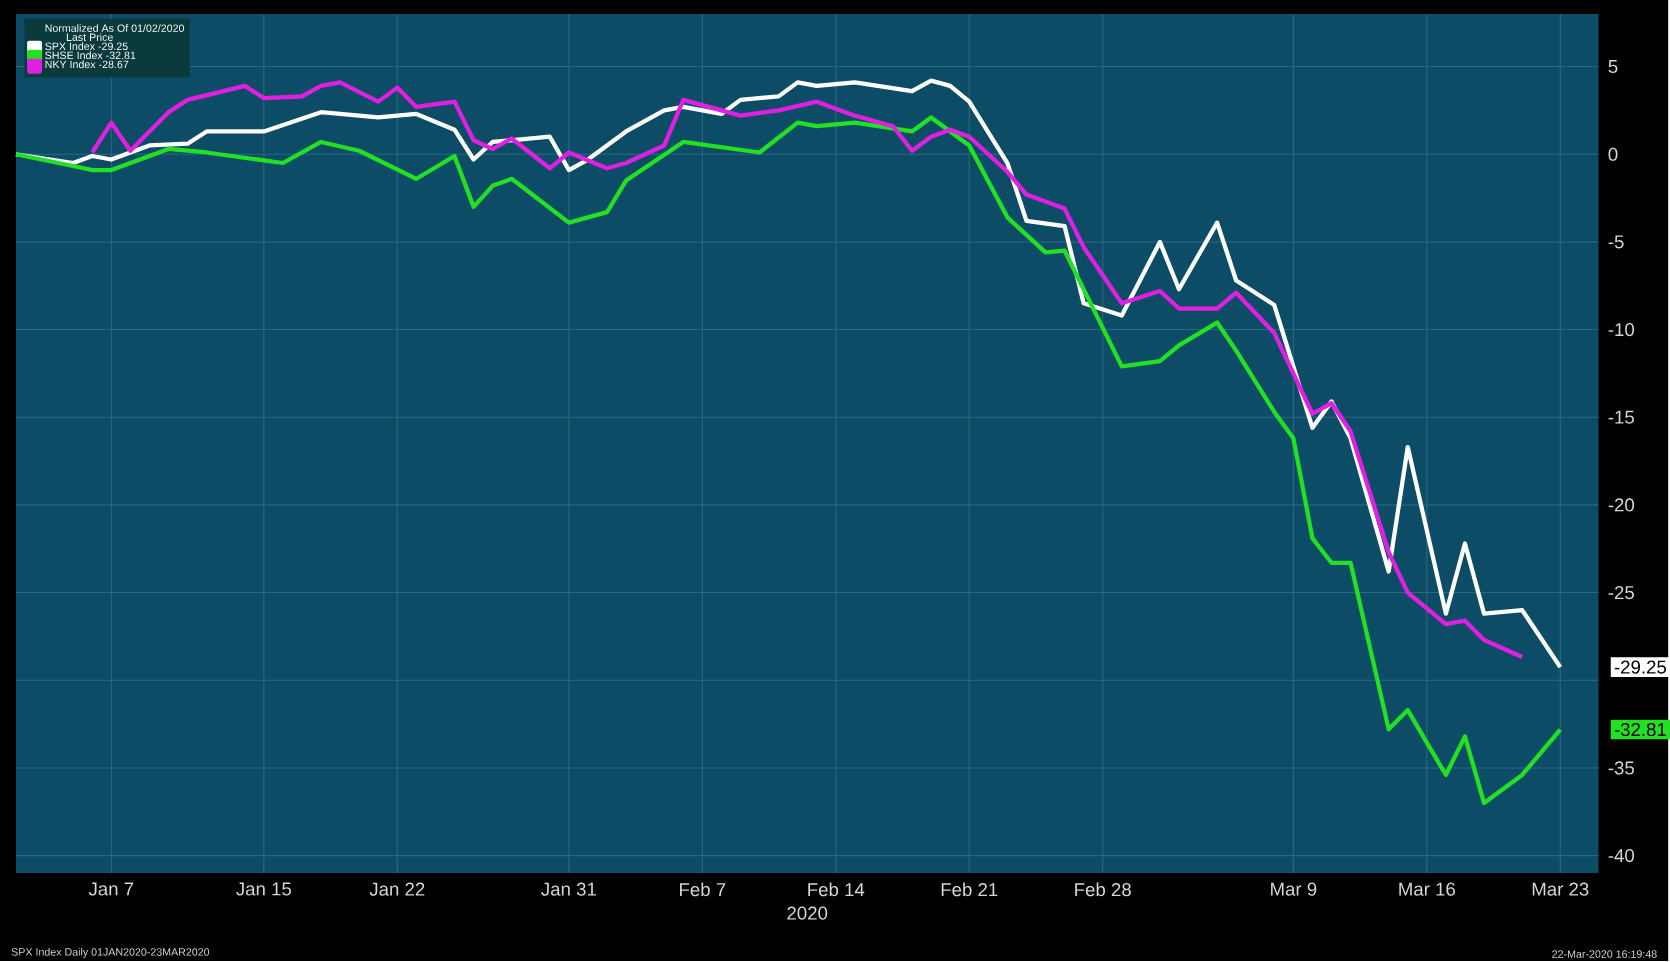 The height and width of the screenshot is (962, 1670). I want to click on y-tick-label: -10, so click(1621, 330).